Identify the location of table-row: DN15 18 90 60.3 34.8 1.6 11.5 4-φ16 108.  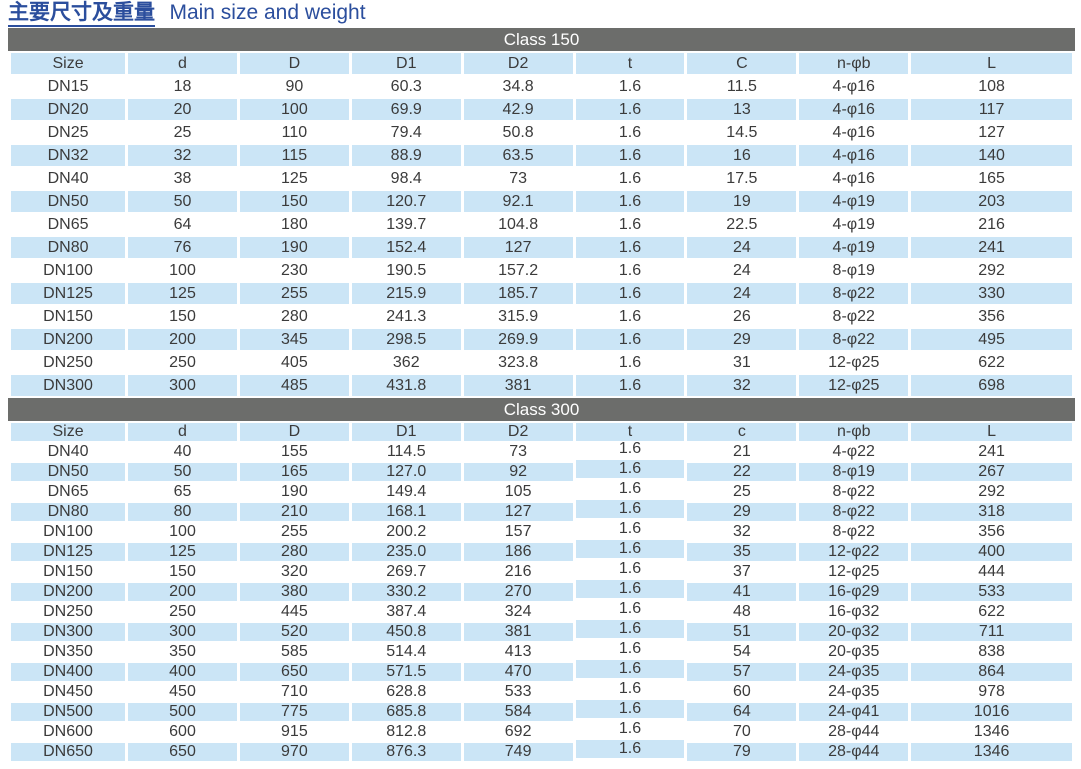
(541, 86).